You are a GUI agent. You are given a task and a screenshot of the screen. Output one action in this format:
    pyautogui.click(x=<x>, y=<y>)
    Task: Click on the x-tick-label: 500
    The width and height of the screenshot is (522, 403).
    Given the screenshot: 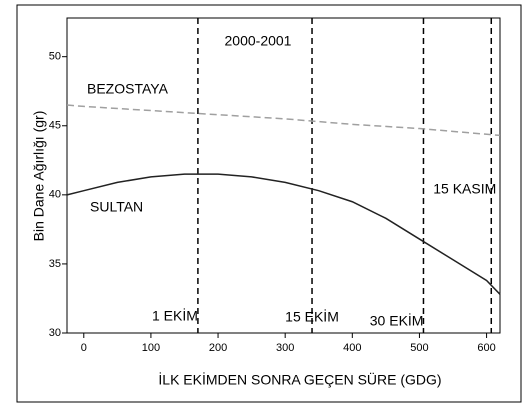 What is the action you would take?
    pyautogui.click(x=419, y=348)
    